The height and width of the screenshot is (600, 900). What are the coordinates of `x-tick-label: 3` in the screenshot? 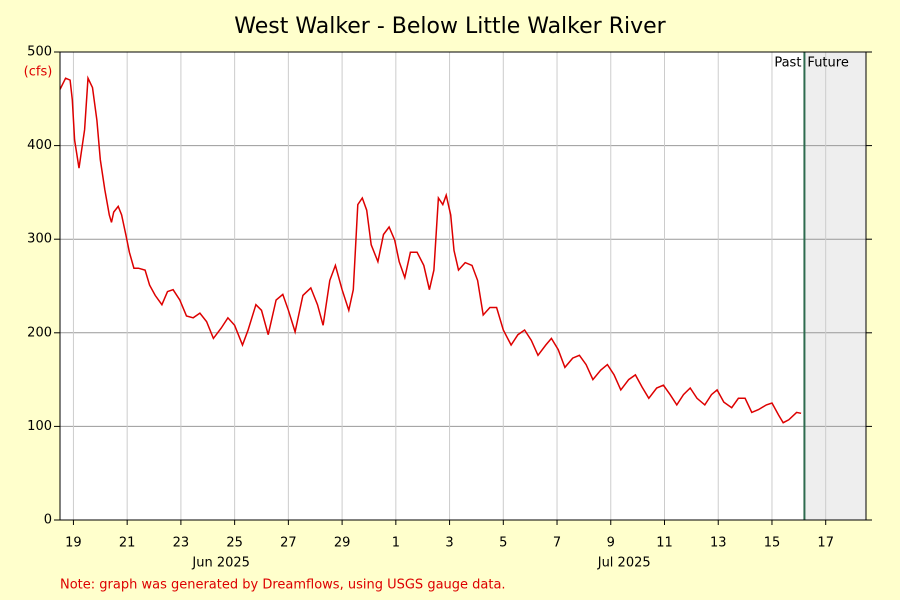 It's located at (449, 543).